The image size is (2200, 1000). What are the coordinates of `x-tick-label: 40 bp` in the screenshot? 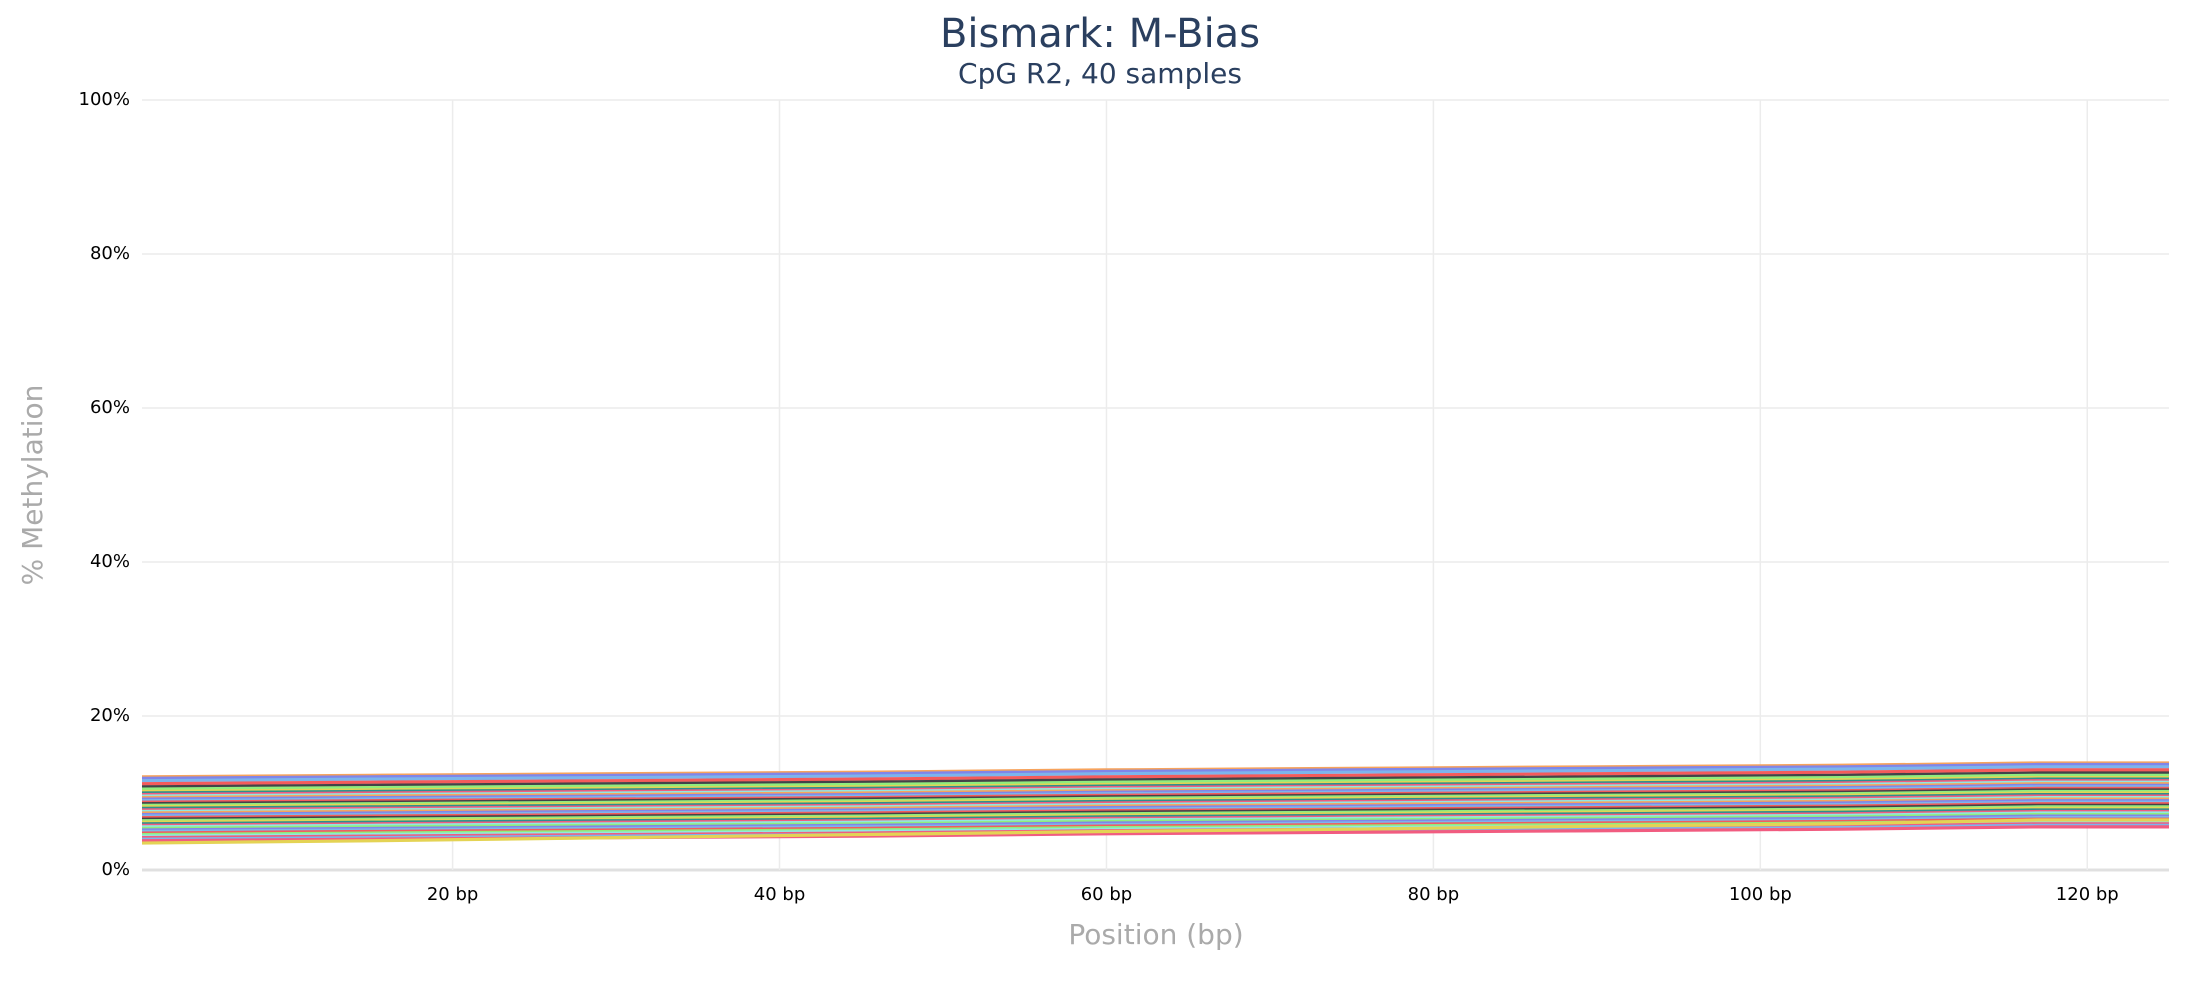 It's located at (779, 894).